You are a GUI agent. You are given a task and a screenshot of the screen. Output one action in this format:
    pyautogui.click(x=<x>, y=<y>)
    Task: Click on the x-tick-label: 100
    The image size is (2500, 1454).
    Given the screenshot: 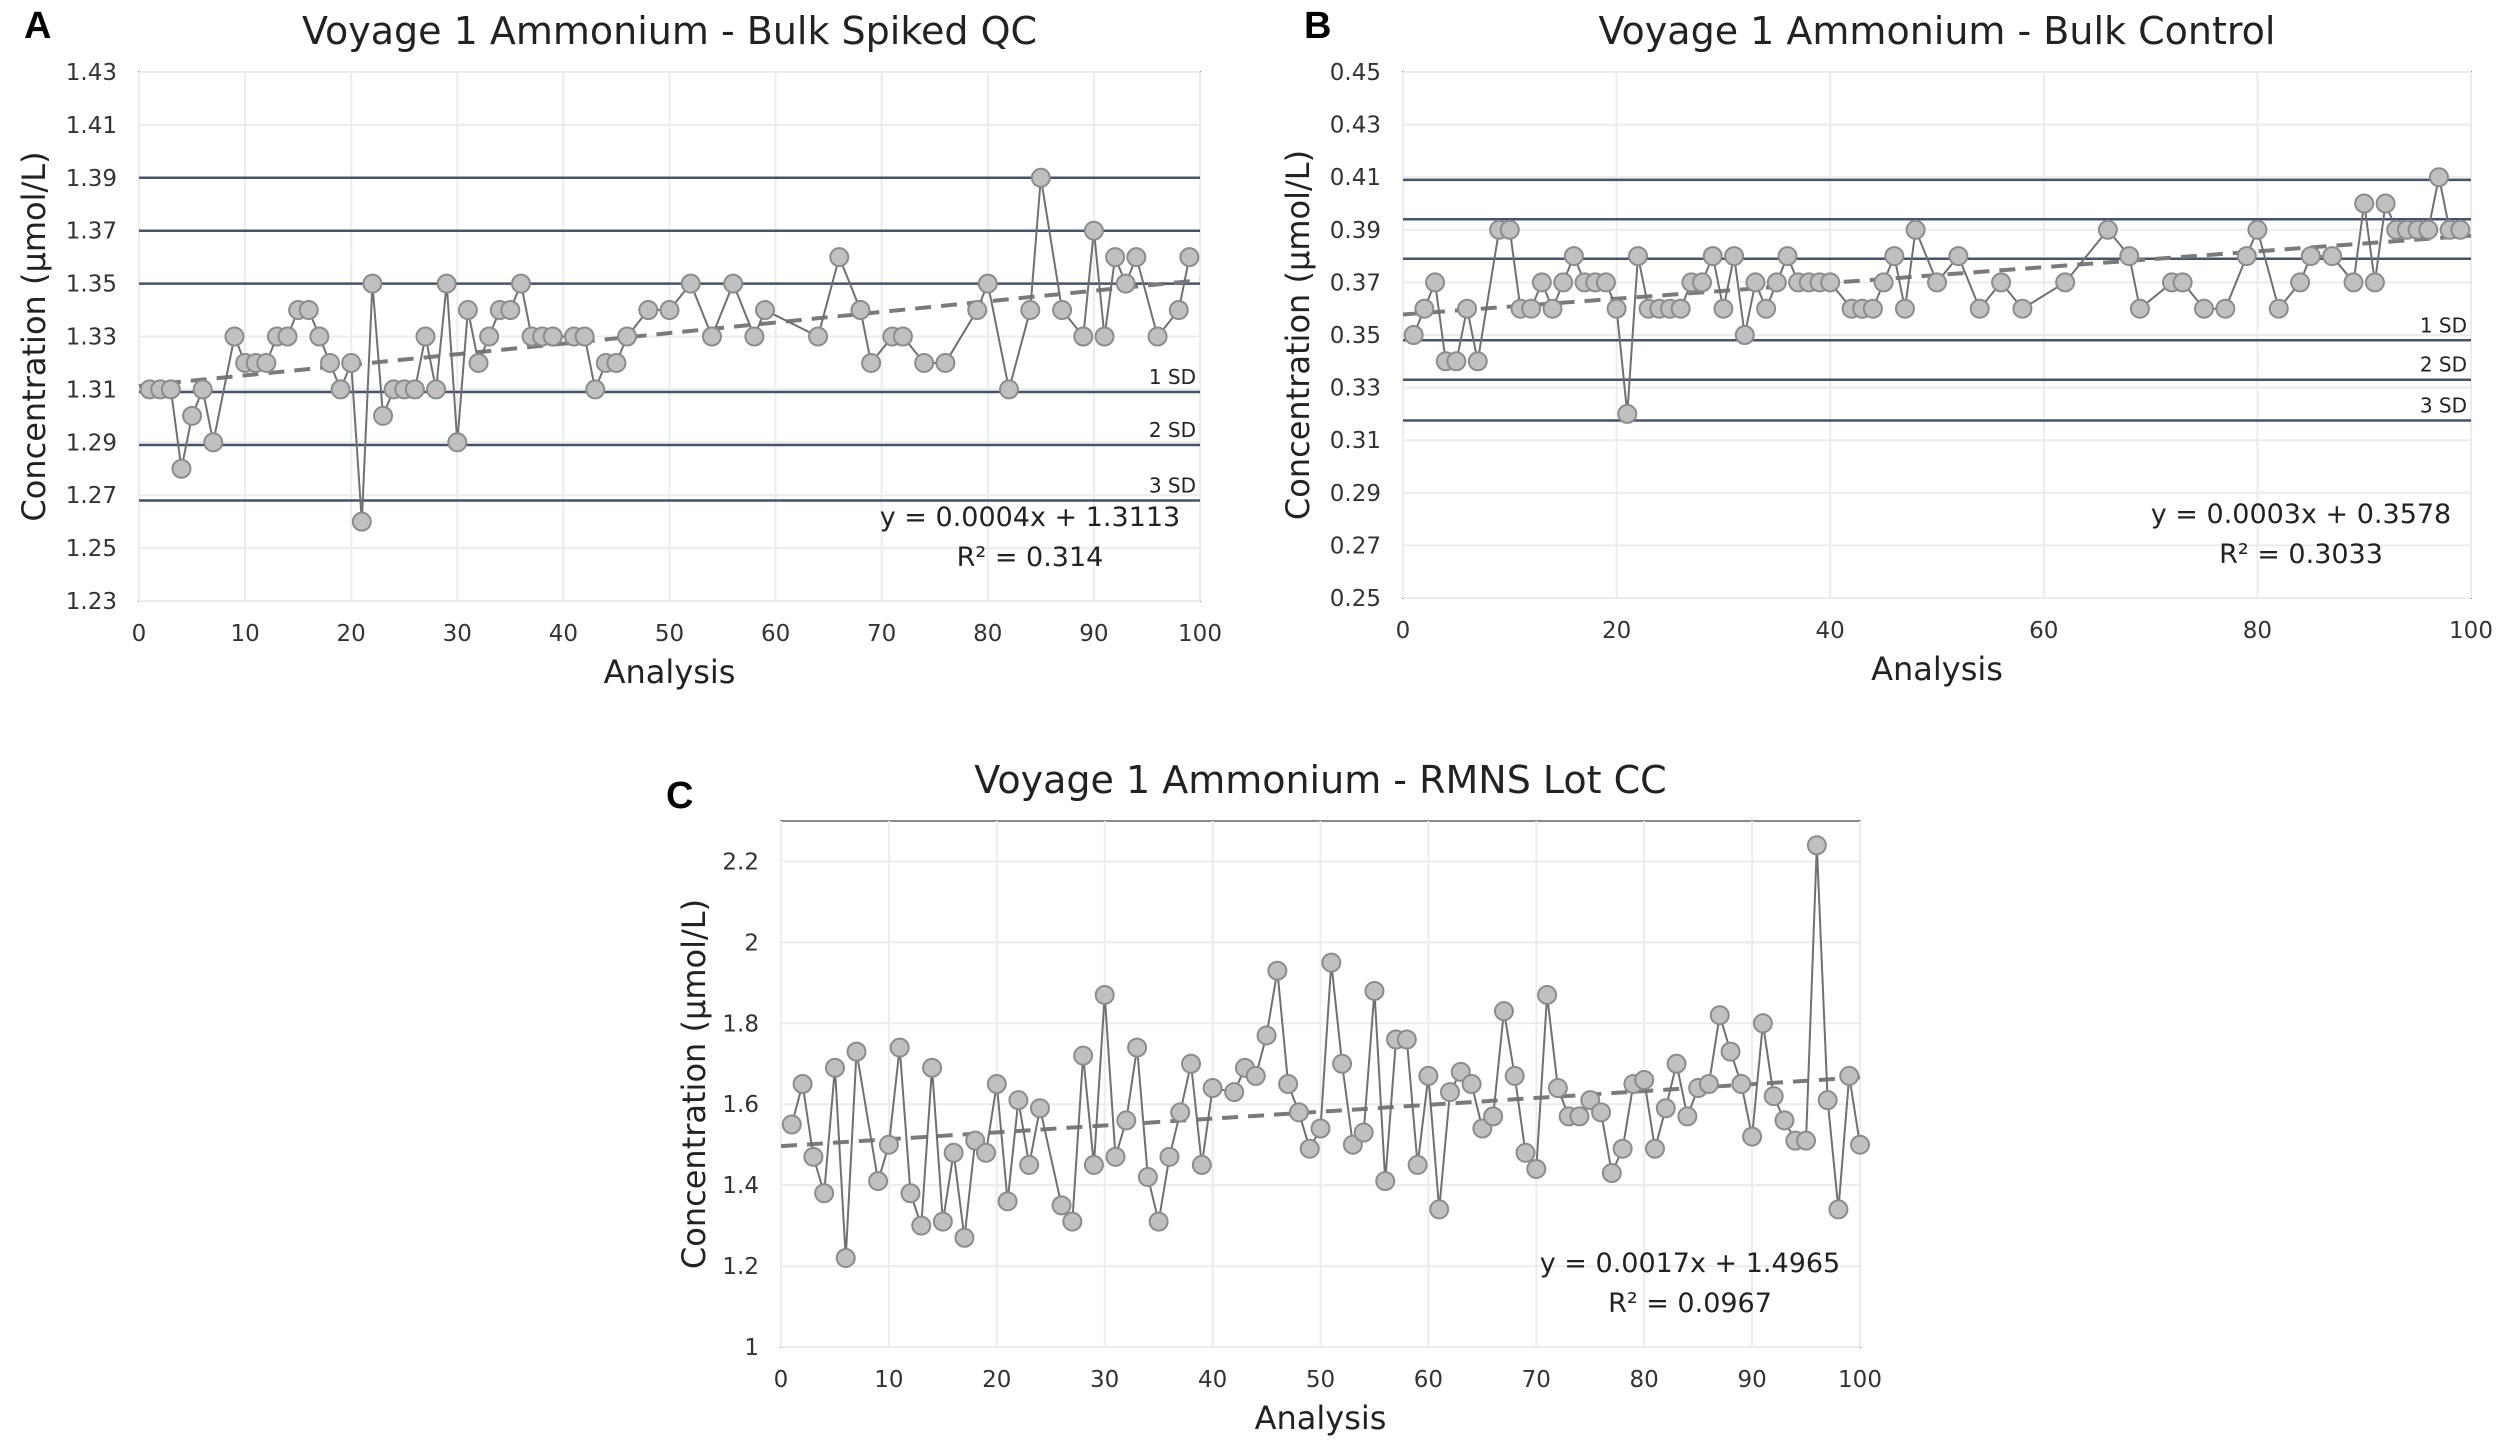 What is the action you would take?
    pyautogui.click(x=1860, y=1380)
    